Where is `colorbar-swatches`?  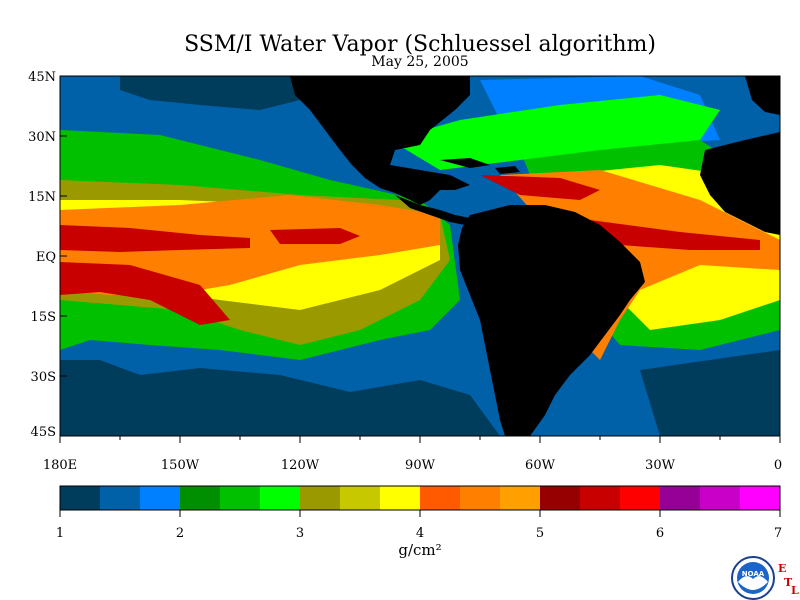 colorbar-swatches is located at coordinates (420, 498).